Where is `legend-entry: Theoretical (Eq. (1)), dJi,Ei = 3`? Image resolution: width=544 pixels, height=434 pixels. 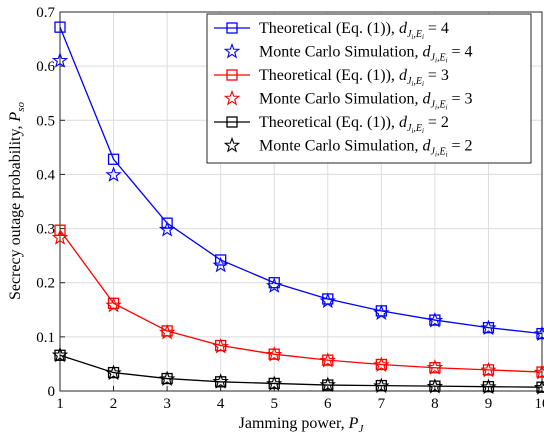 legend-entry: Theoretical (Eq. (1)), dJi,Ei = 3 is located at coordinates (331, 77).